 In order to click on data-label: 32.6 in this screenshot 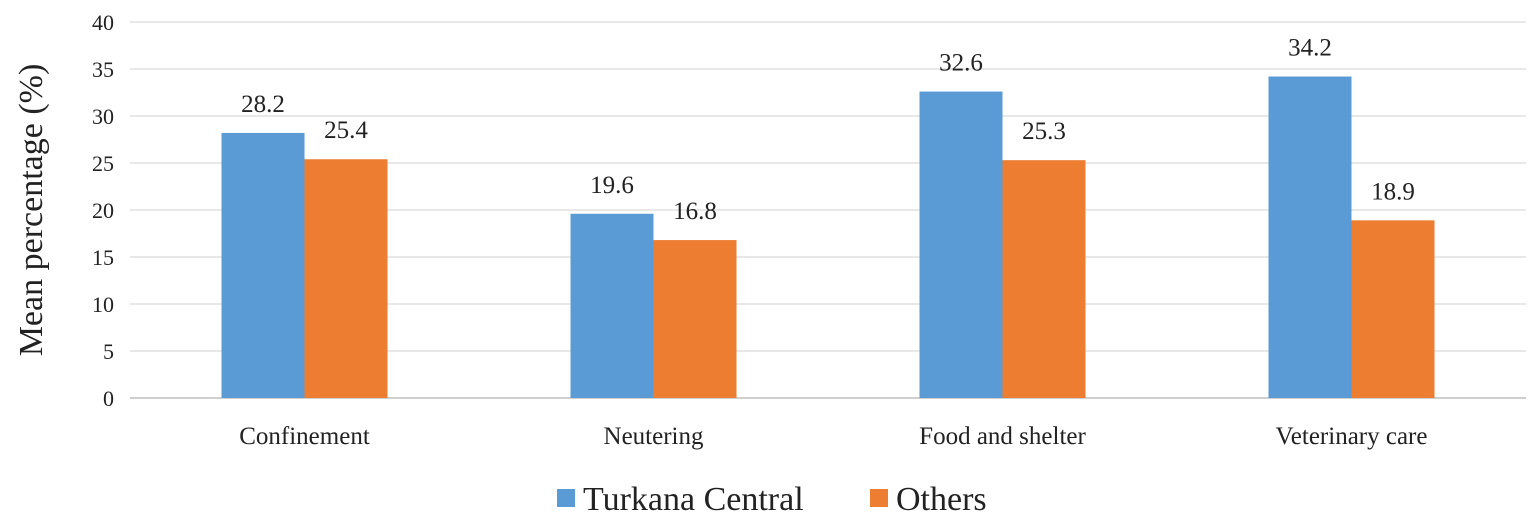, I will do `click(961, 63)`.